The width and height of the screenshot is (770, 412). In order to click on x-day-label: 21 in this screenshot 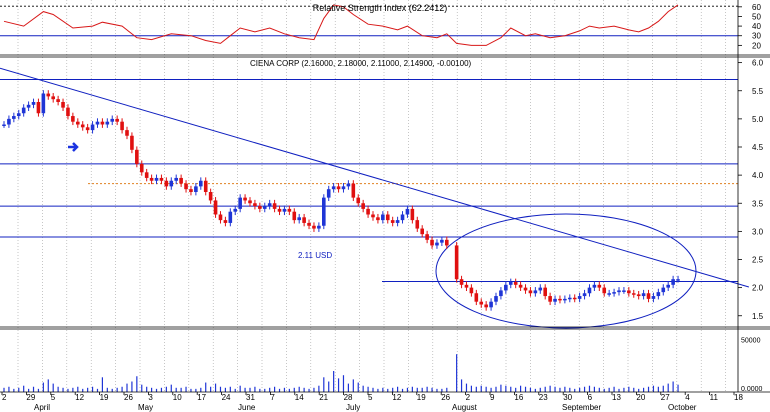, I will do `click(323, 397)`.